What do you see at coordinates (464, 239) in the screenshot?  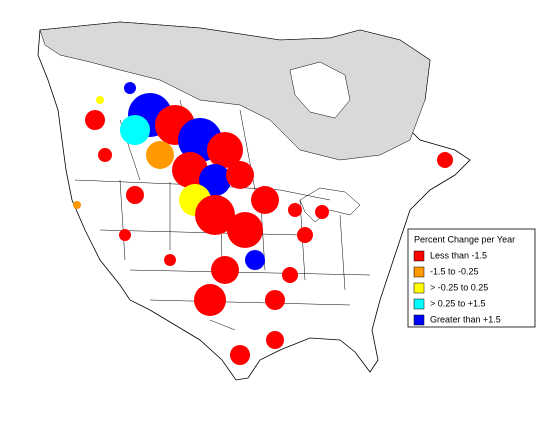 I see `legend-title: Percent Change per Year` at bounding box center [464, 239].